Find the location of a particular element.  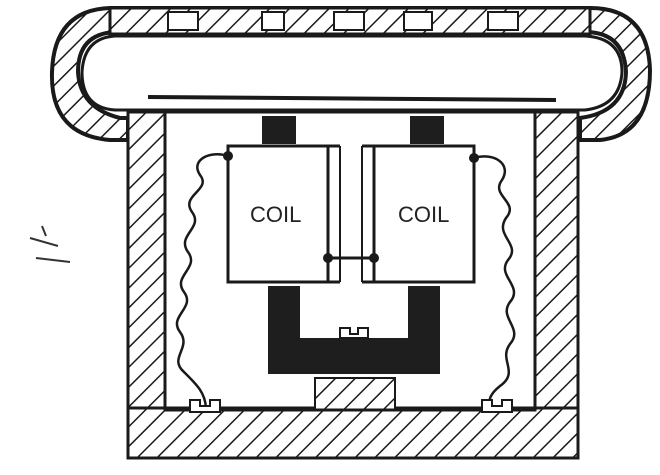

right-coil-label: COIL is located at coordinates (423, 214).